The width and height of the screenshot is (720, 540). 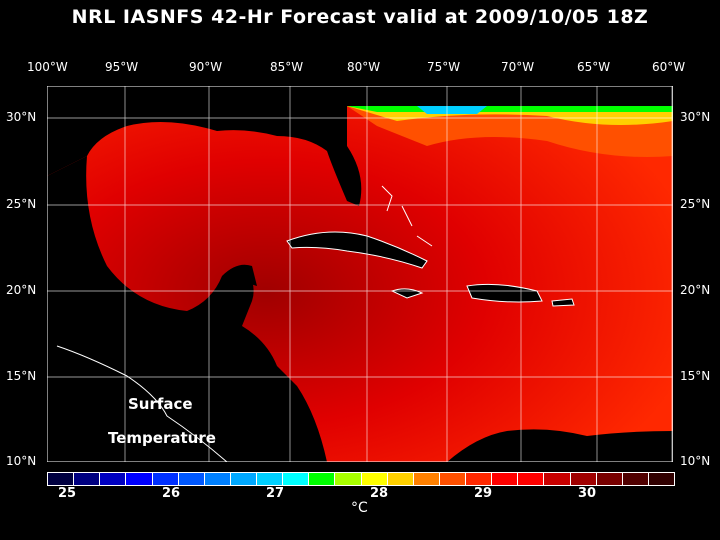 What do you see at coordinates (287, 67) in the screenshot?
I see `lon-label: 85°W` at bounding box center [287, 67].